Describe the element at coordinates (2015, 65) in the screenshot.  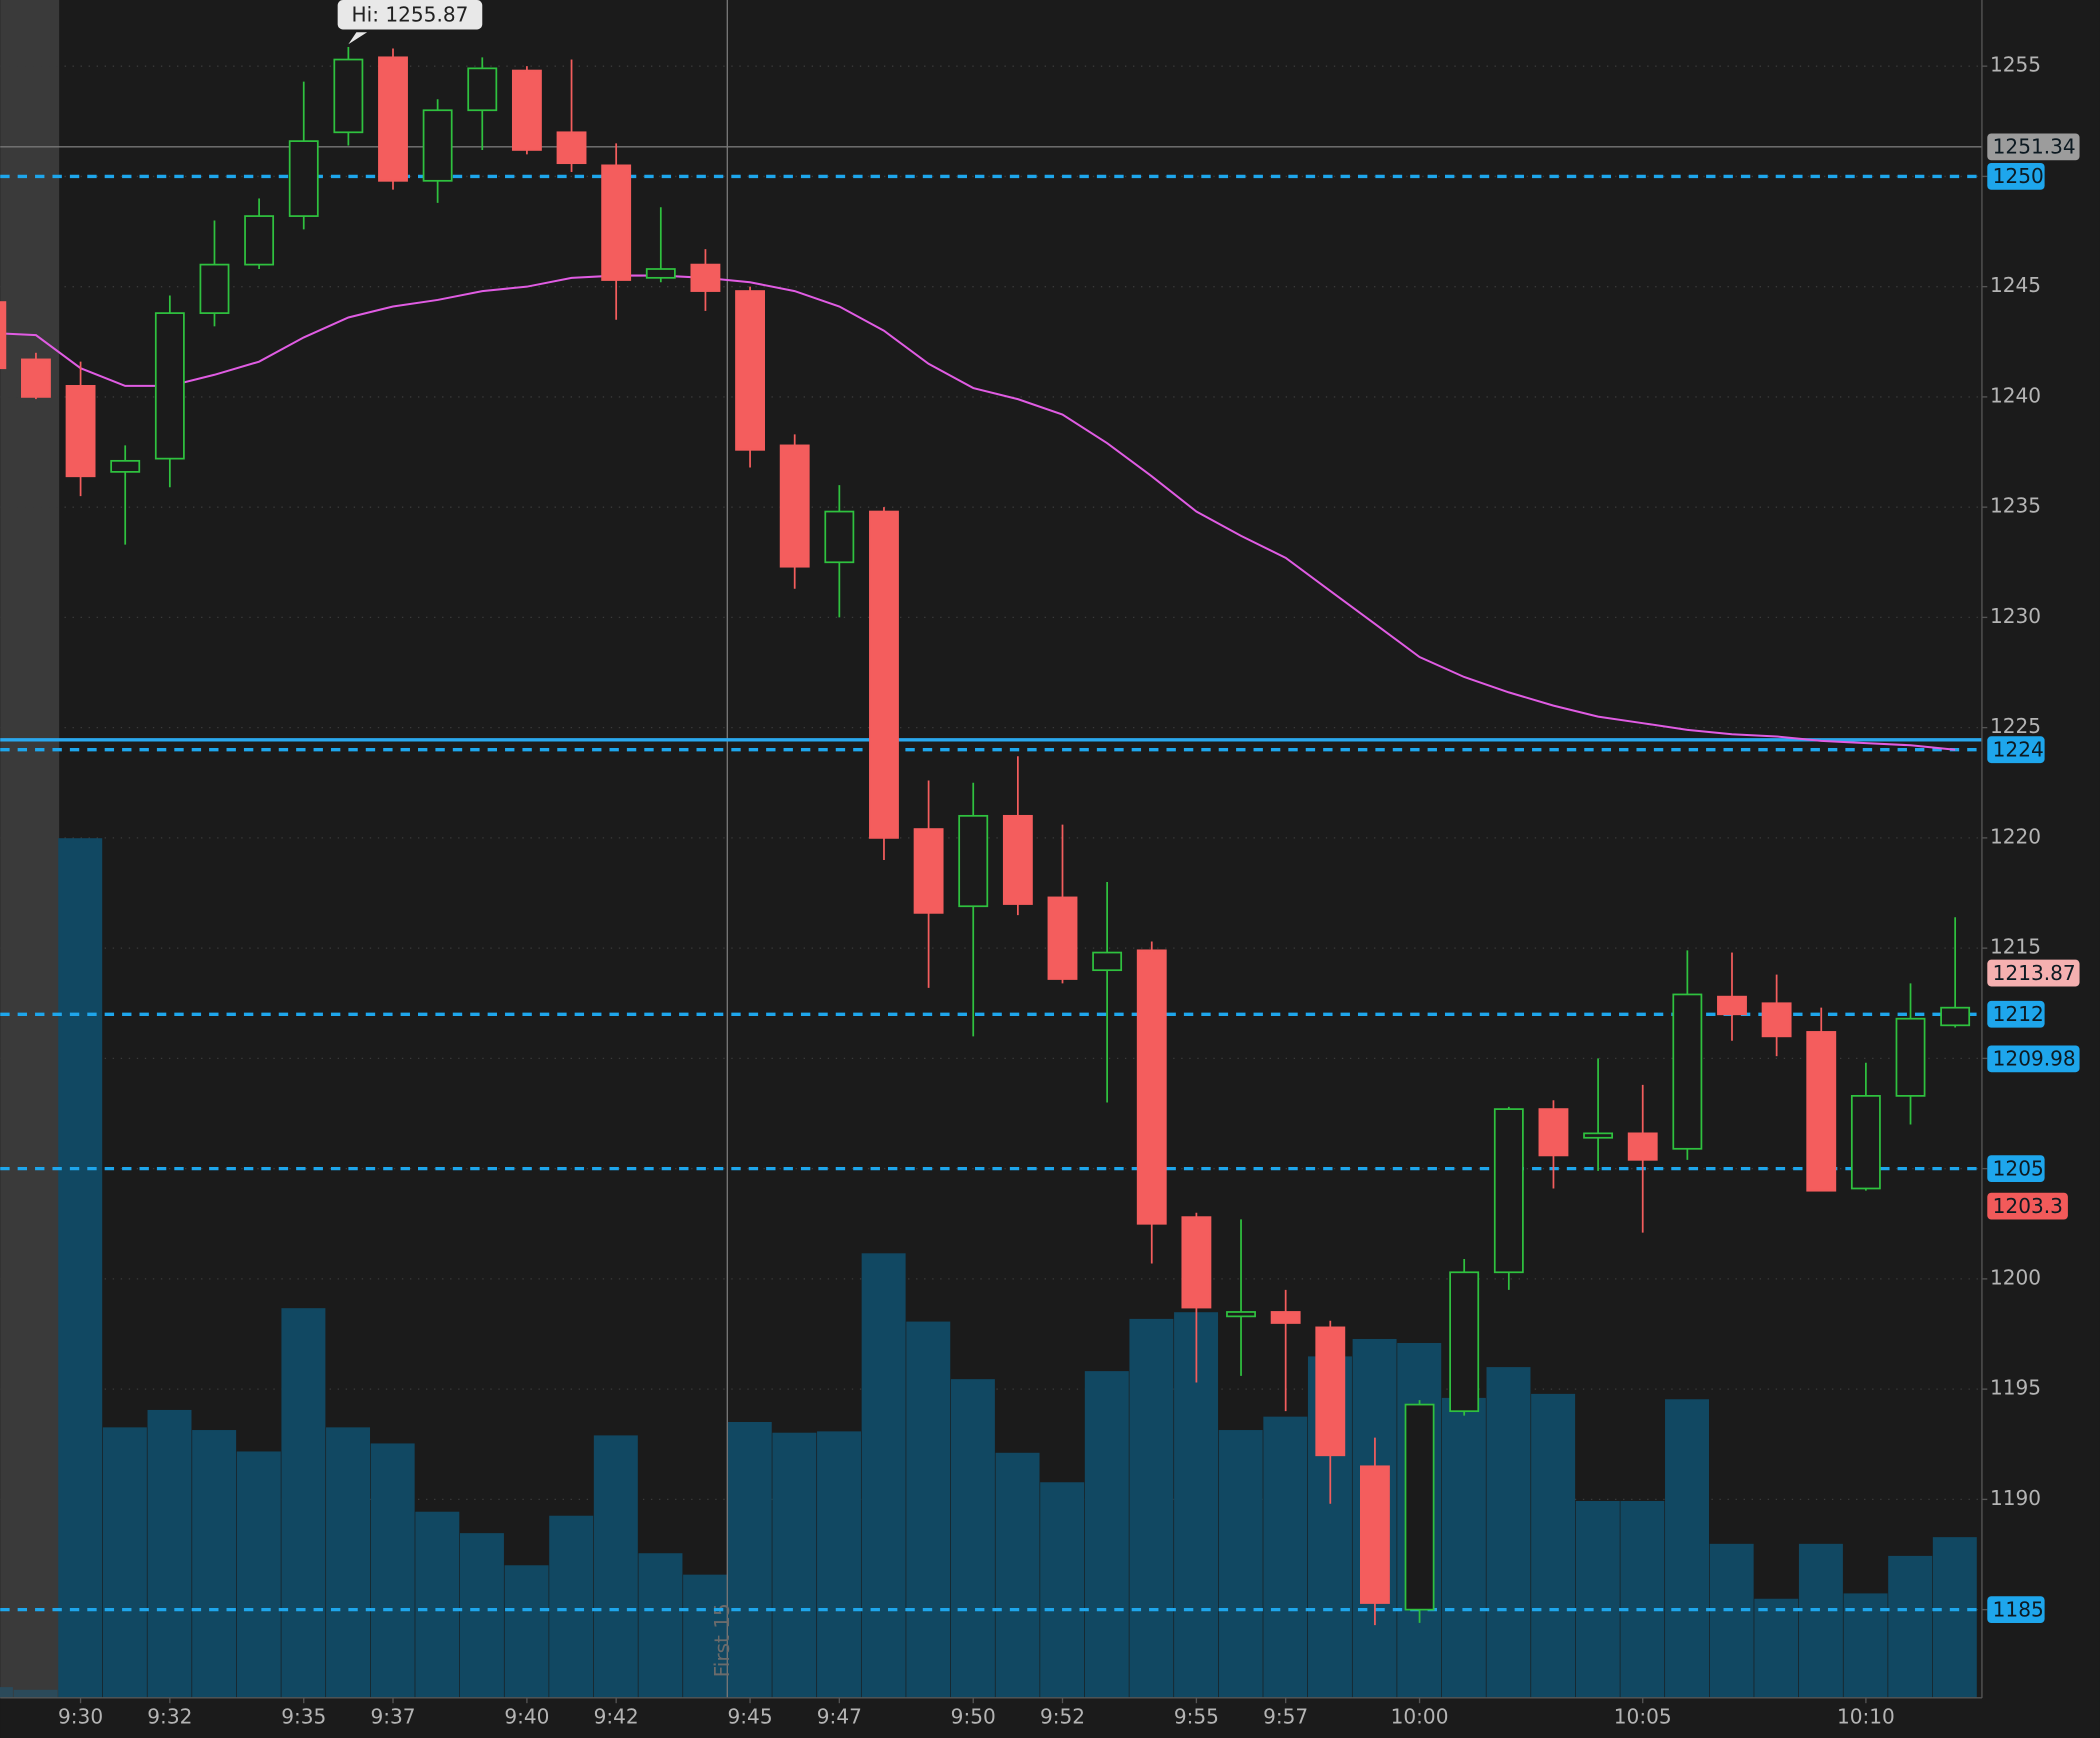
I see `y-tick-label: 1255` at that location.